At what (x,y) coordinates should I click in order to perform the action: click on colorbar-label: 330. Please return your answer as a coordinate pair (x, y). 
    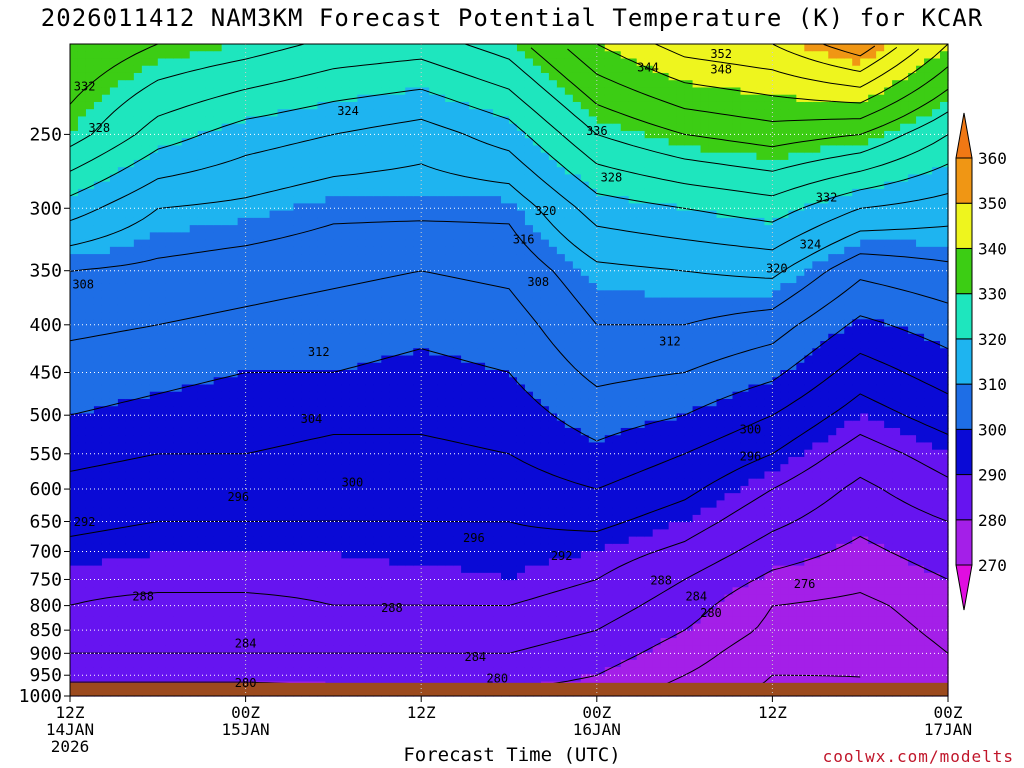
    Looking at the image, I should click on (992, 294).